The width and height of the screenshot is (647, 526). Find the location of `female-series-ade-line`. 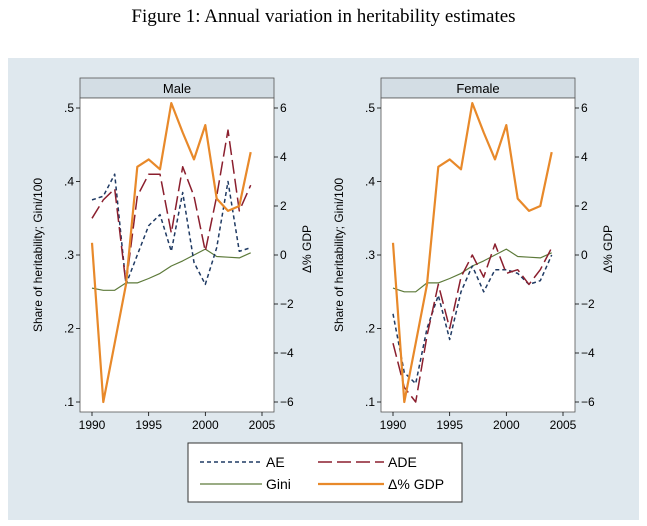

female-series-ade-line is located at coordinates (472, 323).